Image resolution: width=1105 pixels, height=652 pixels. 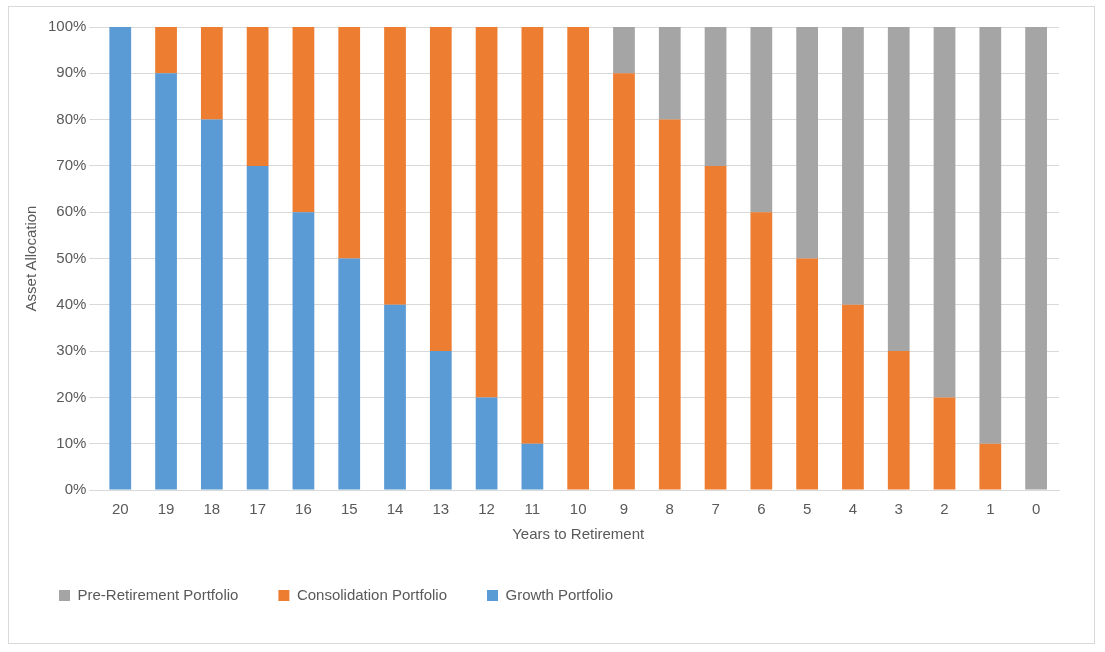 What do you see at coordinates (71, 257) in the screenshot?
I see `y-tick-label: 50%` at bounding box center [71, 257].